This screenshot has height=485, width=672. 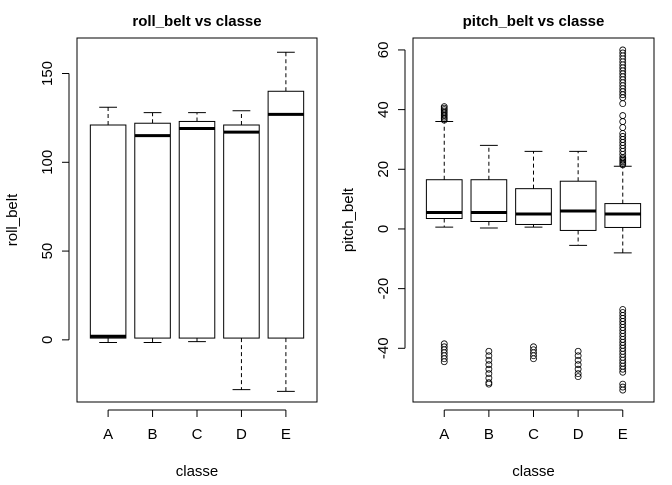 I want to click on chart-title: pitch_belt vs classe, so click(x=534, y=21).